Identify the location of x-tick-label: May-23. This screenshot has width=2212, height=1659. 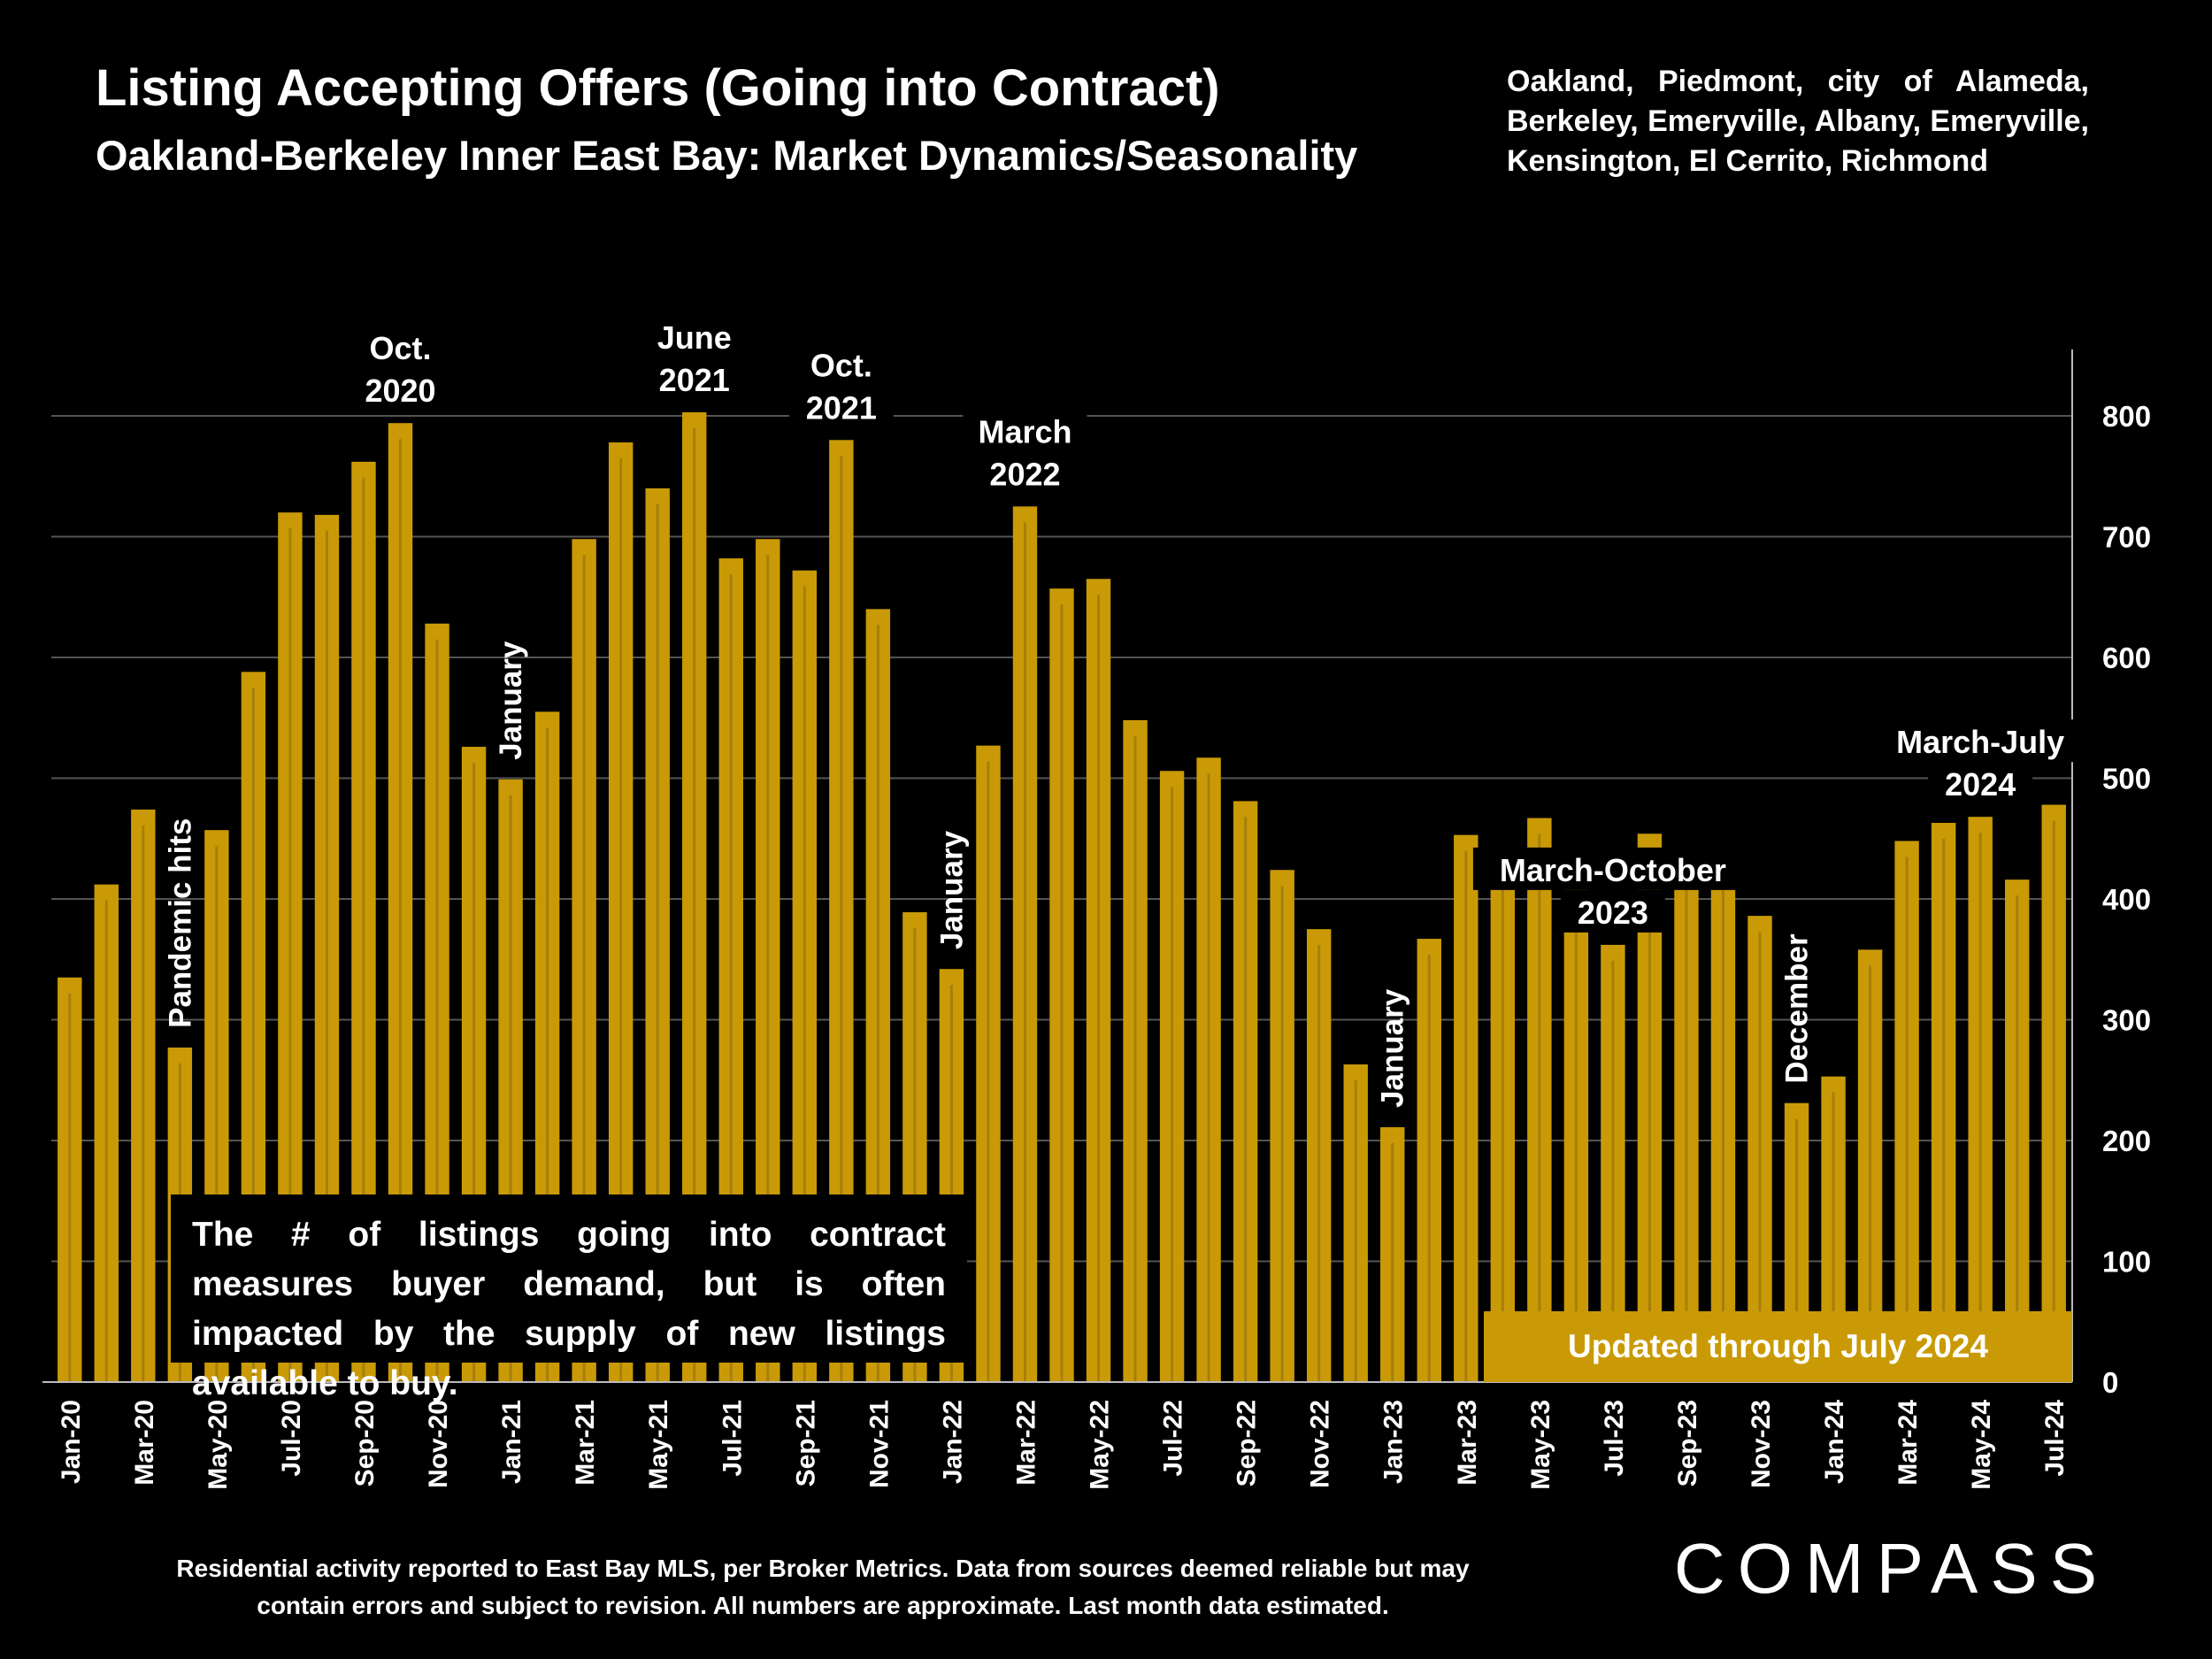
(1541, 1445).